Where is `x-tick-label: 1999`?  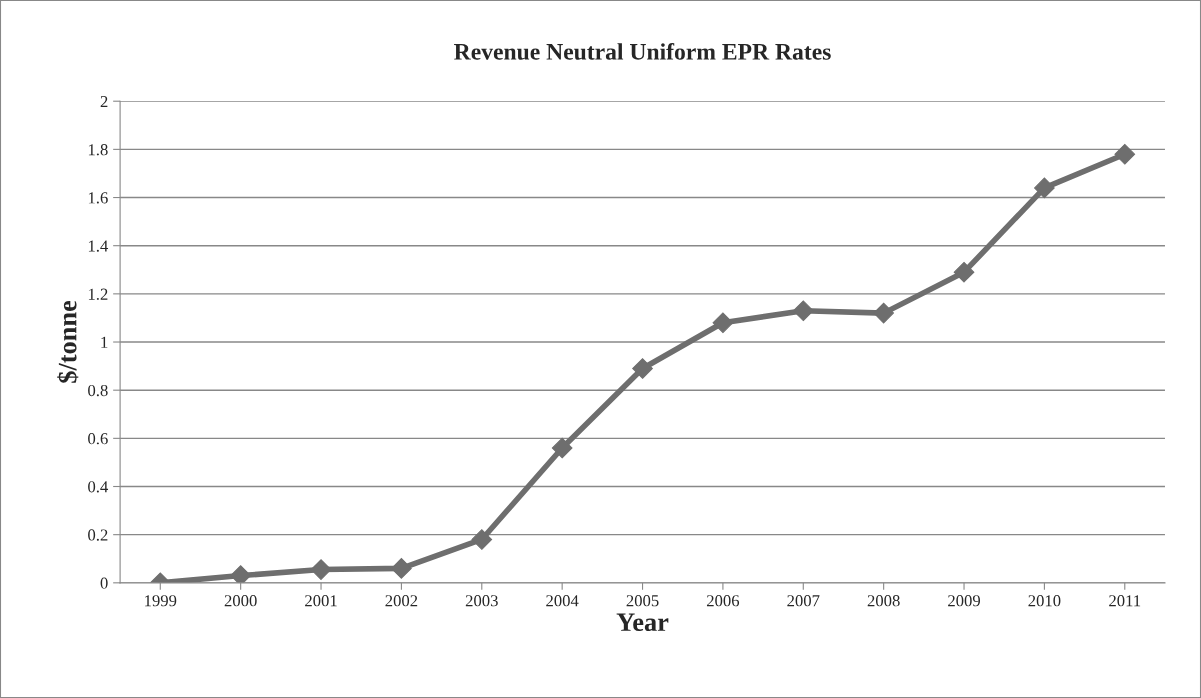 x-tick-label: 1999 is located at coordinates (161, 601).